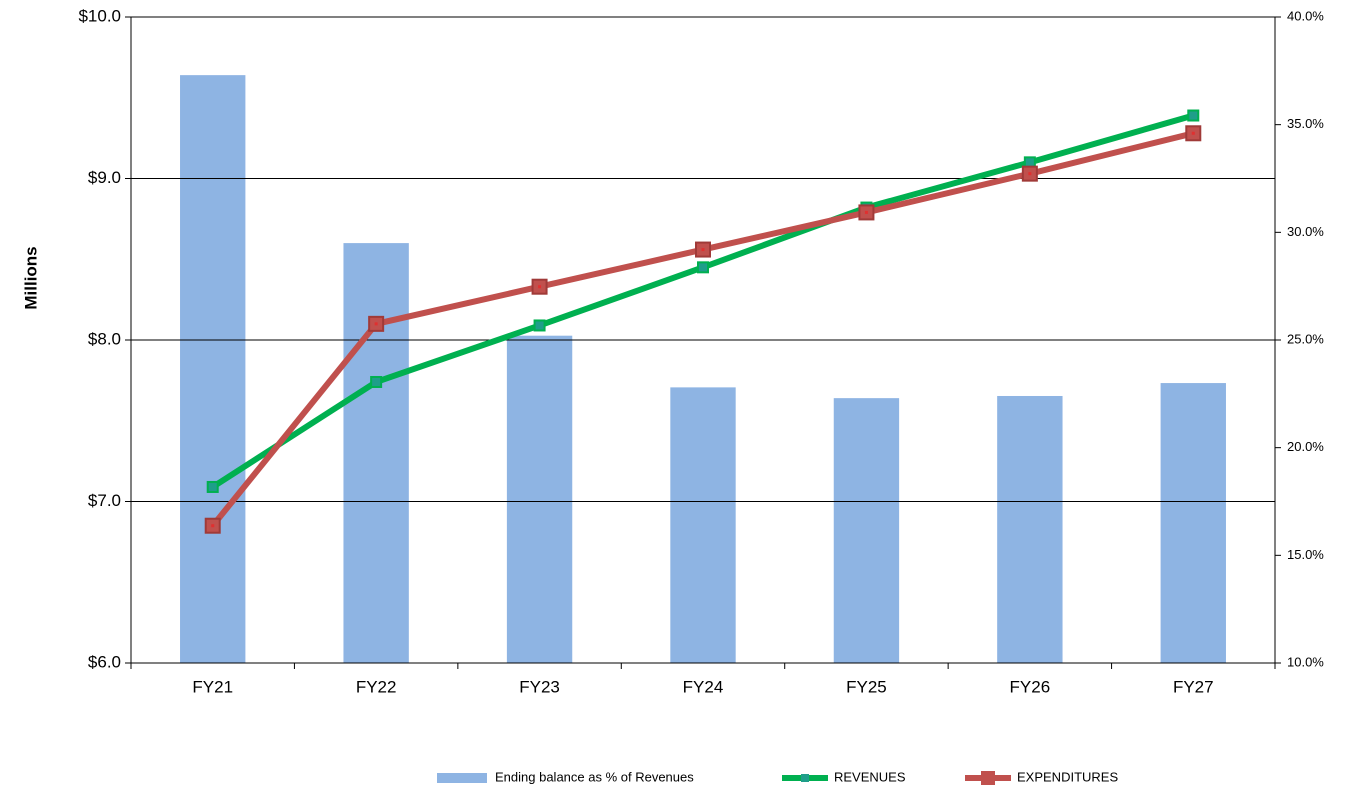 This screenshot has height=787, width=1355. Describe the element at coordinates (104, 338) in the screenshot. I see `y-tick-label: $8.0` at that location.